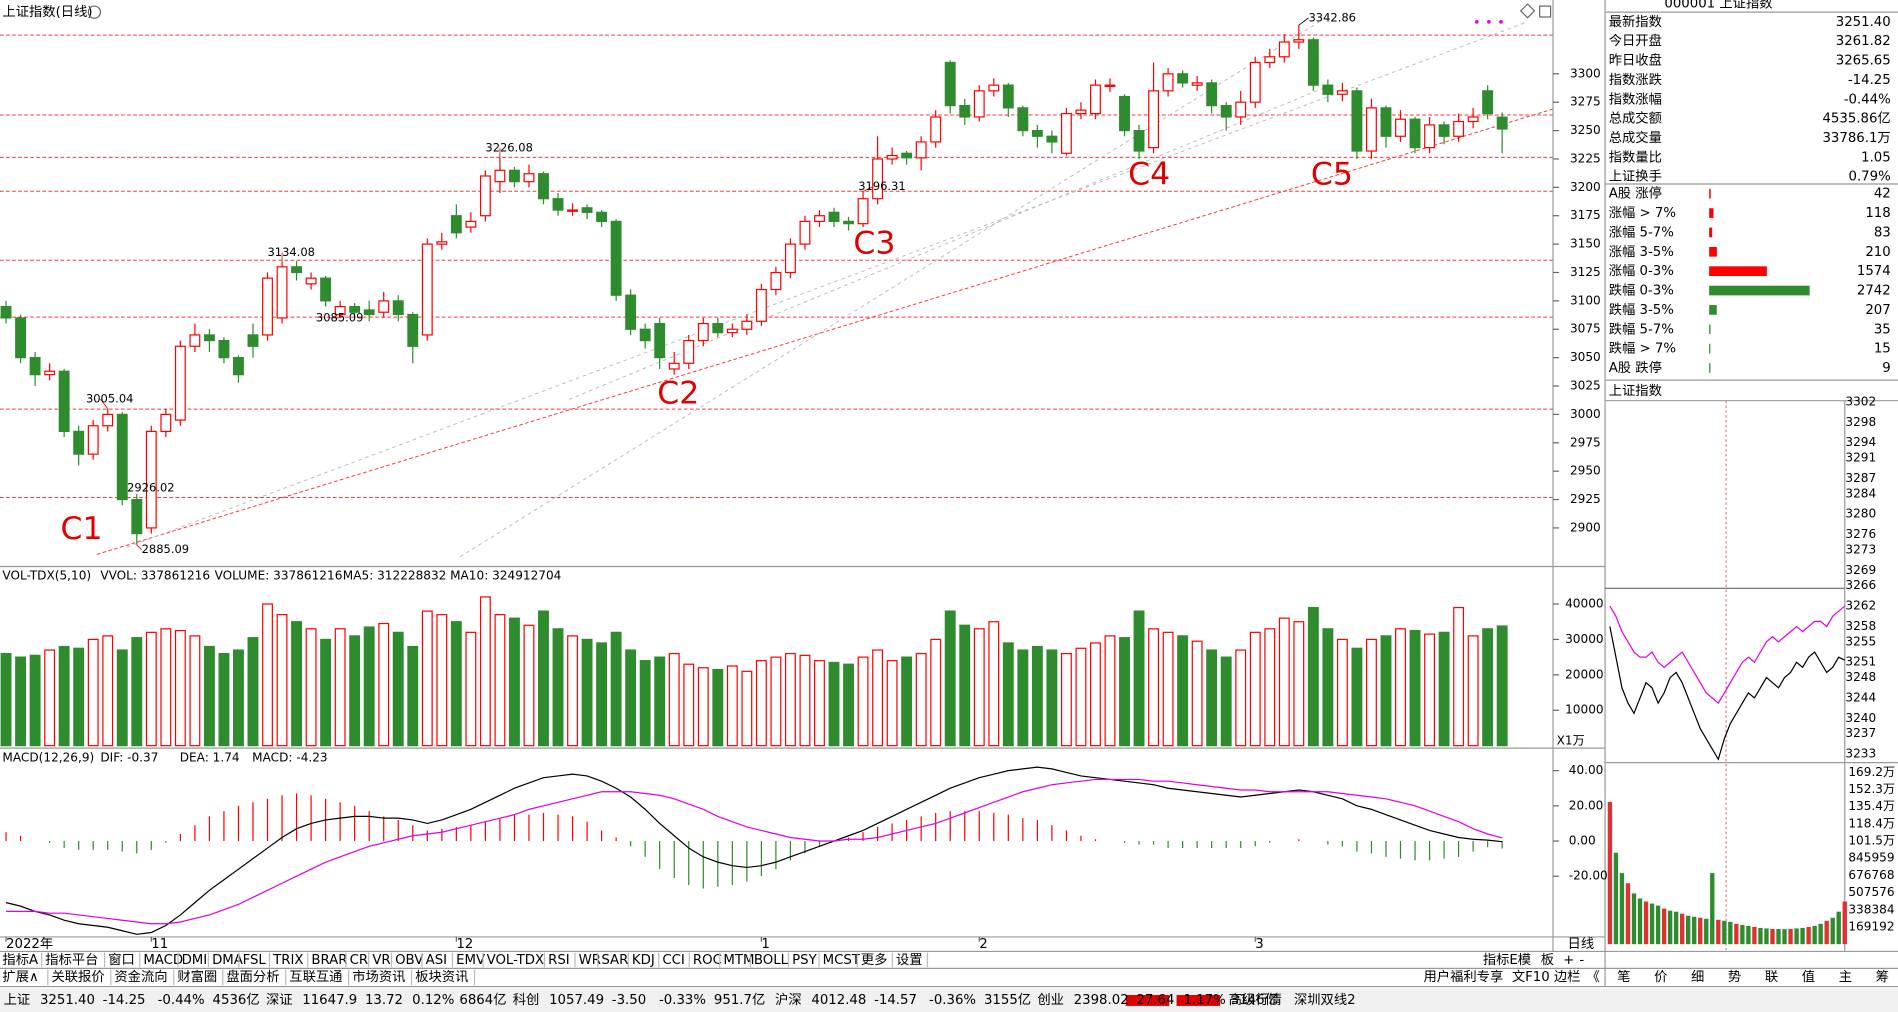 The height and width of the screenshot is (1012, 1898). I want to click on indicator-tab: 窗口, so click(121, 959).